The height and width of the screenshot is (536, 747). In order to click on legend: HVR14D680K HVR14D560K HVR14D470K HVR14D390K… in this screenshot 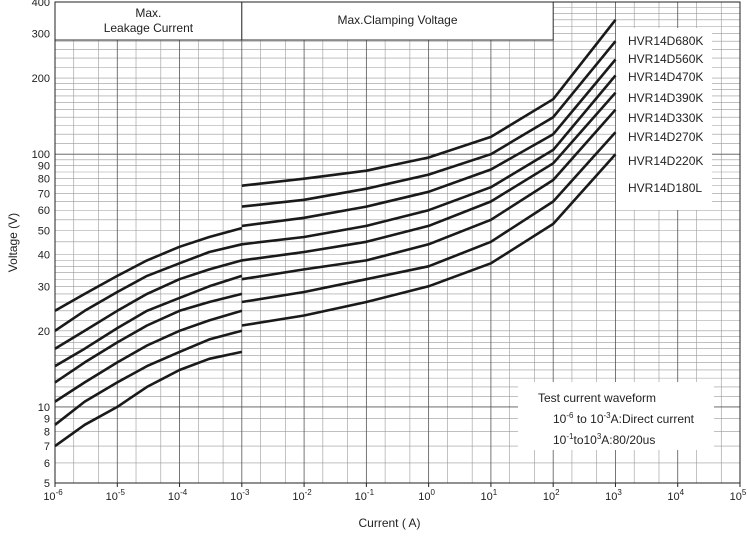, I will do `click(665, 114)`.